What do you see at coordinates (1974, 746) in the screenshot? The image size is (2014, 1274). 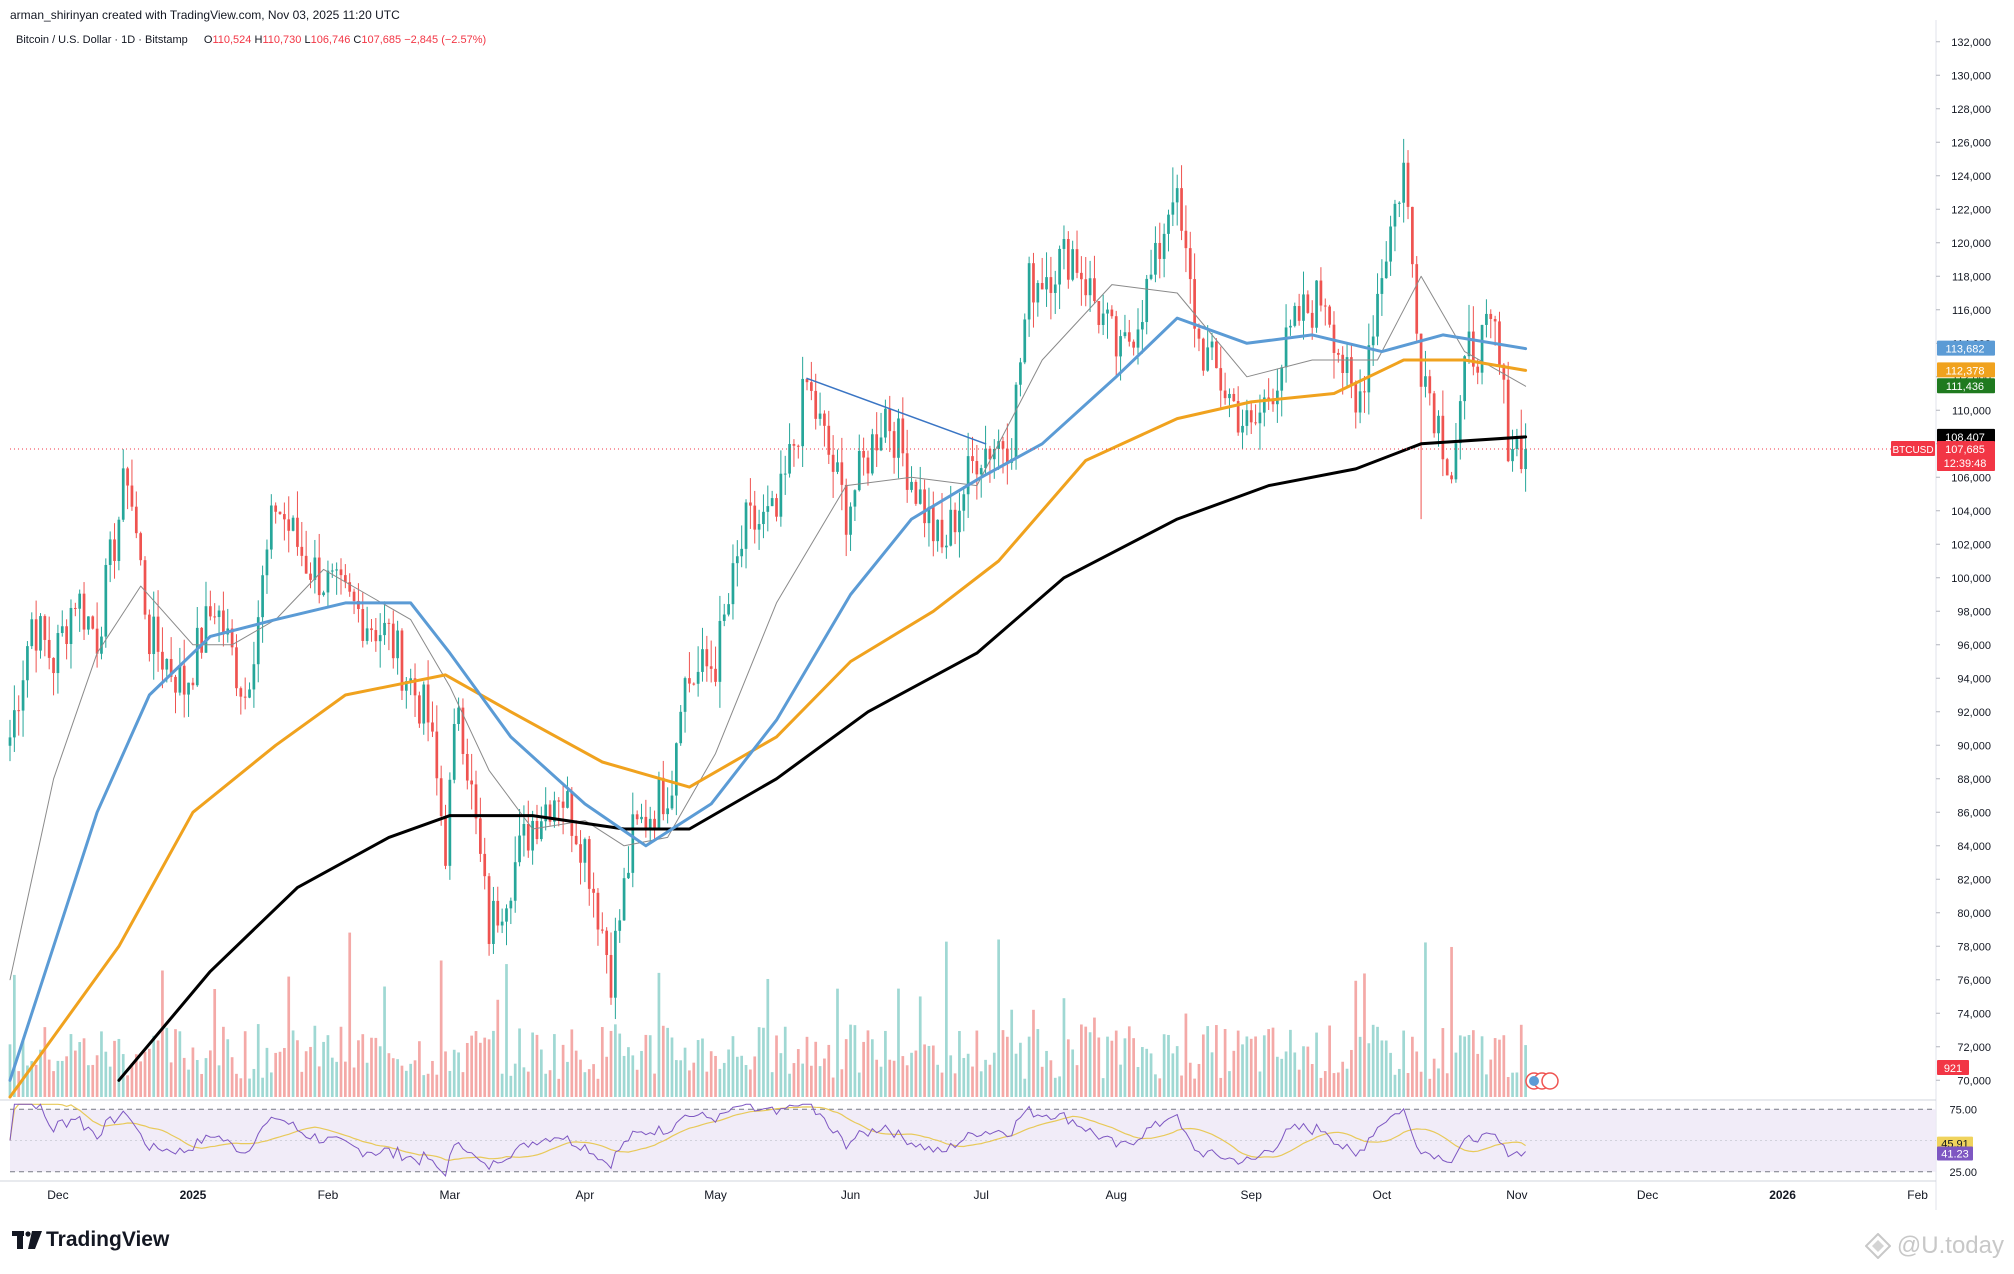 I see `price-tick-label: 90,000` at bounding box center [1974, 746].